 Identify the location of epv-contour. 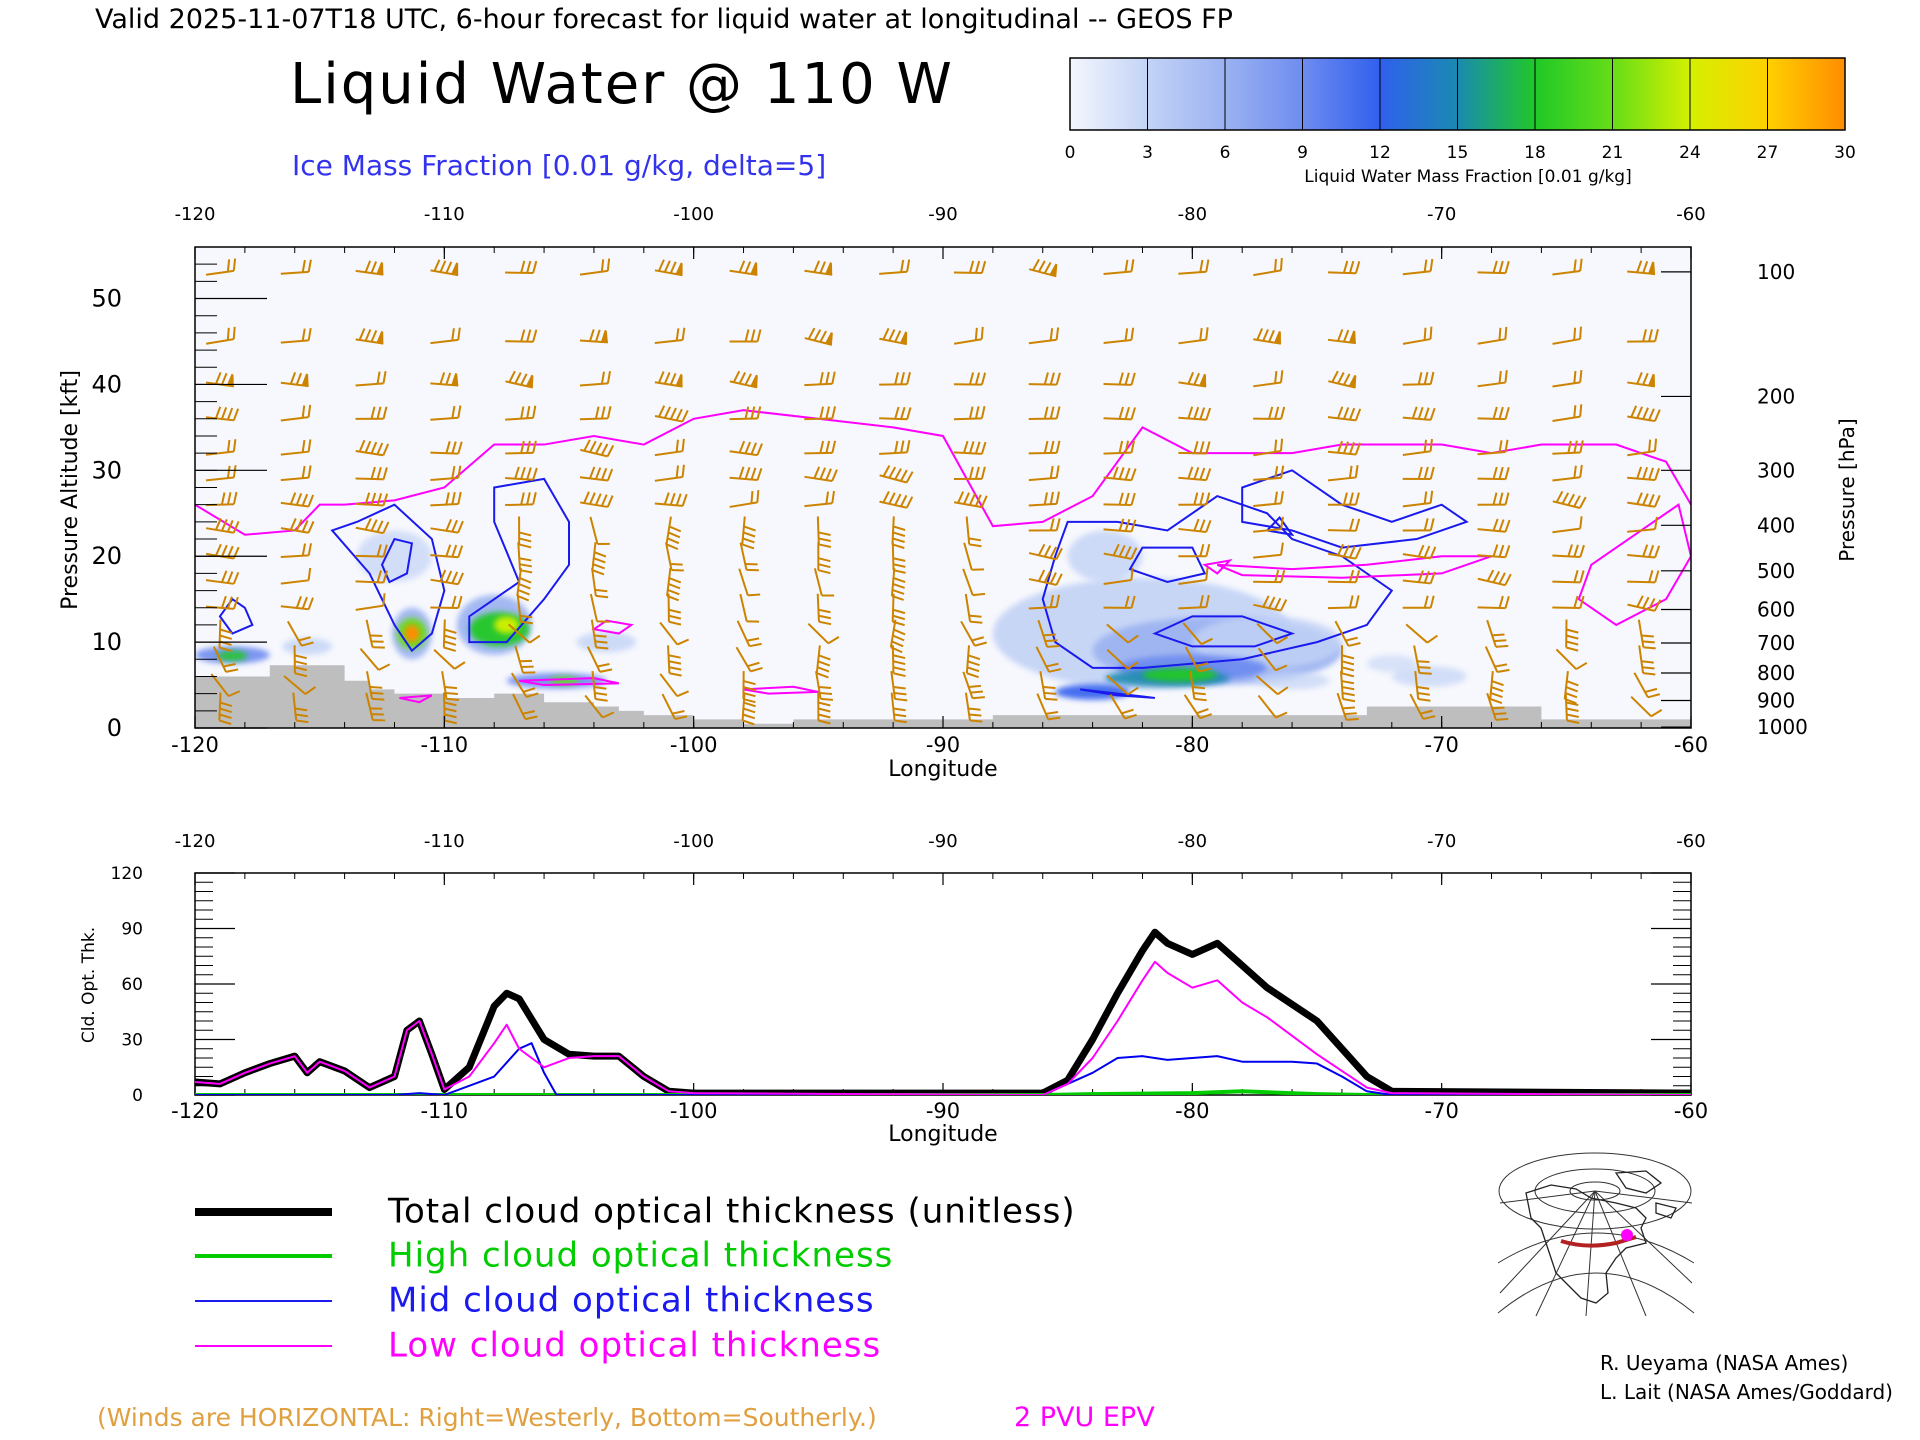
(569, 682).